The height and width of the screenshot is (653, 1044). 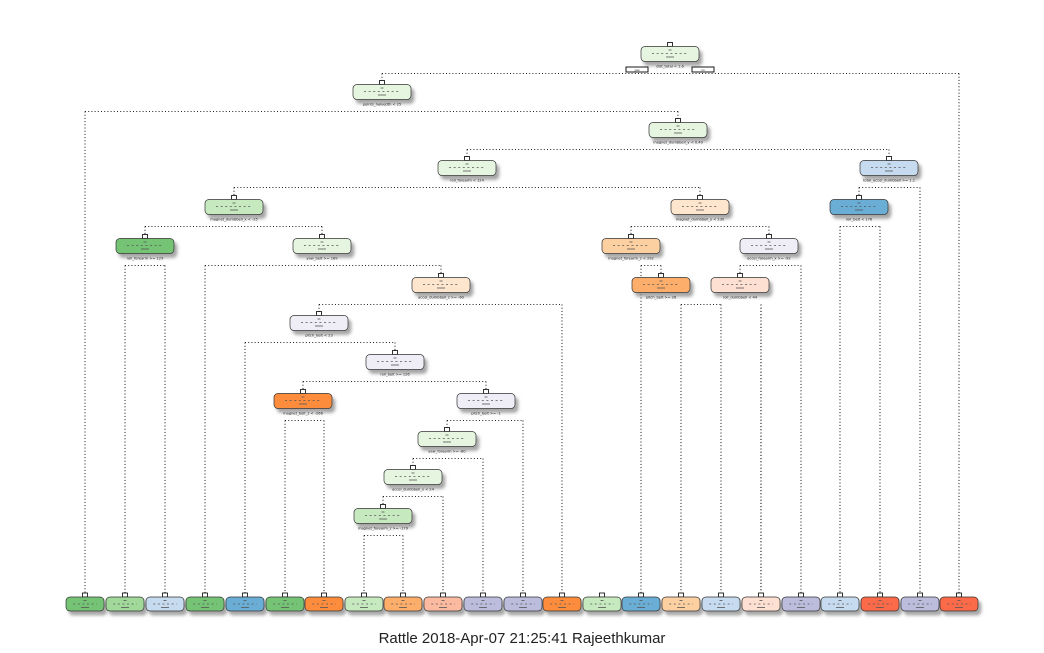 I want to click on split-rule-label: pitch_belt >= 26, so click(x=661, y=298).